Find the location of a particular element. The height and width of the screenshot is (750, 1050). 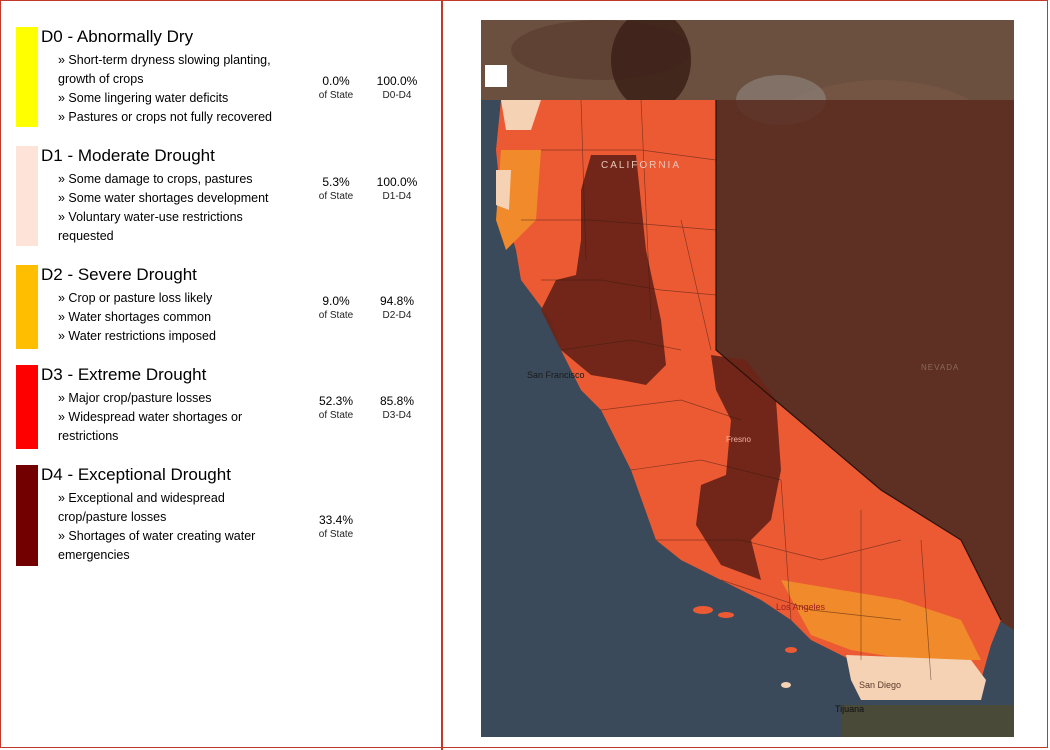

cumulative-percent: 100.0% D1-D4 is located at coordinates (397, 189).